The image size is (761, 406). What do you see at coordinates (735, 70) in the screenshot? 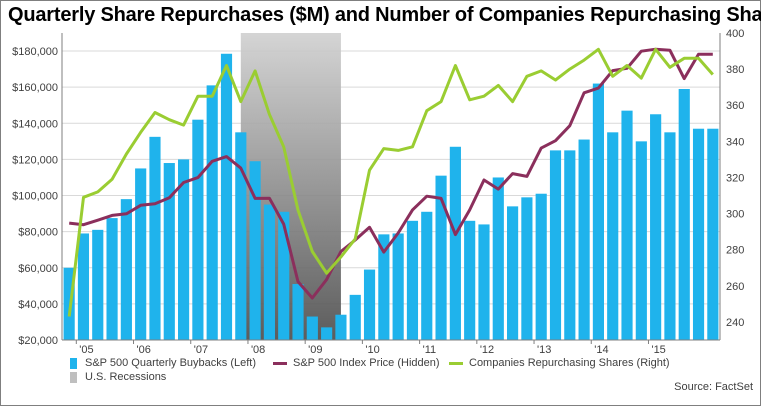
I see `y-right-tick-label: 380` at bounding box center [735, 70].